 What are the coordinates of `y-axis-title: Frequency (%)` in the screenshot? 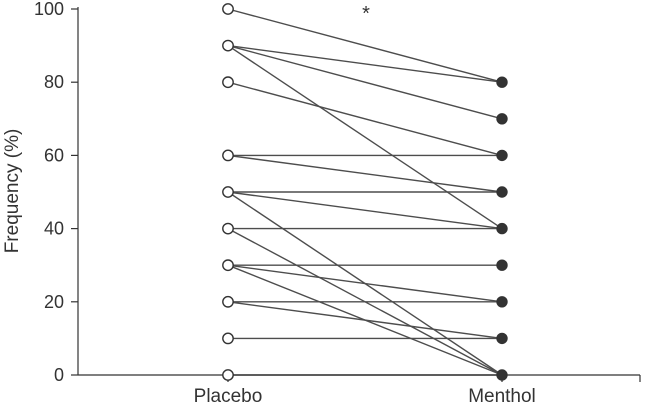 It's located at (12, 191).